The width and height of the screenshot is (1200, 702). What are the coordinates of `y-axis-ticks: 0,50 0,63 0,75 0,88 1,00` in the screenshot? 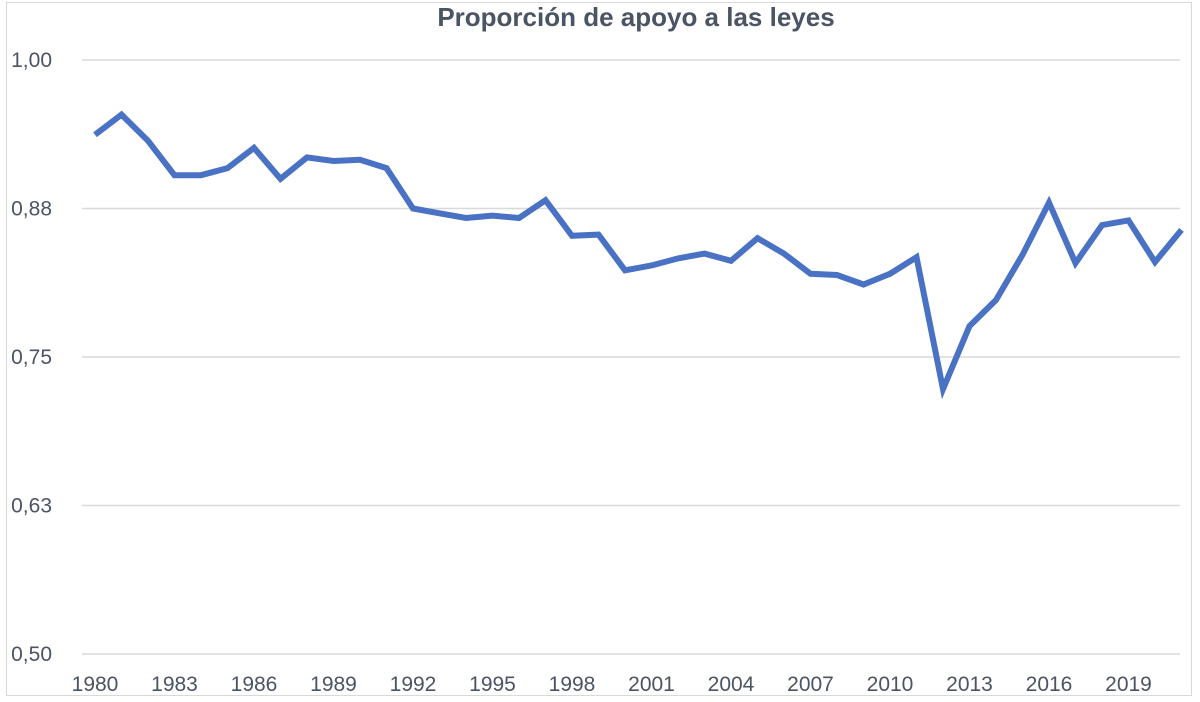 It's located at (31, 357).